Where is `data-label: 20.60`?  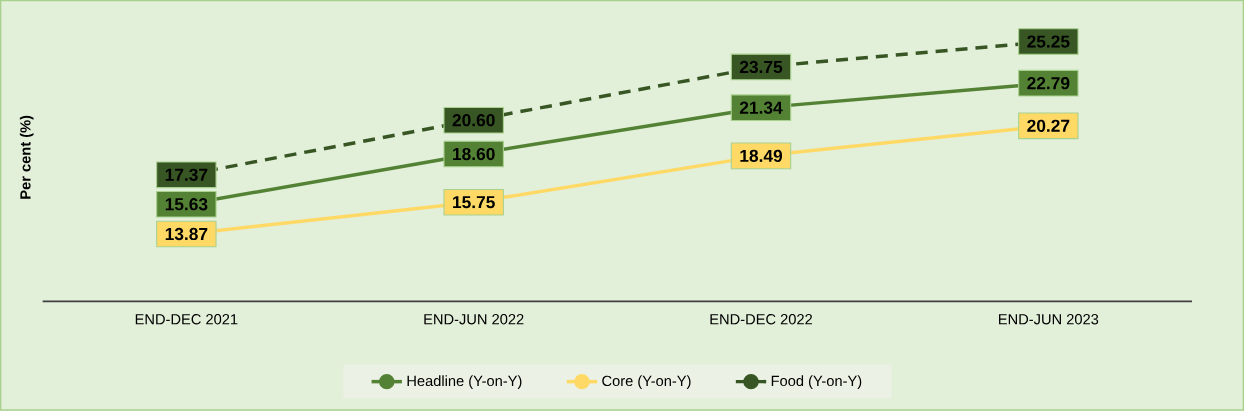 data-label: 20.60 is located at coordinates (473, 120).